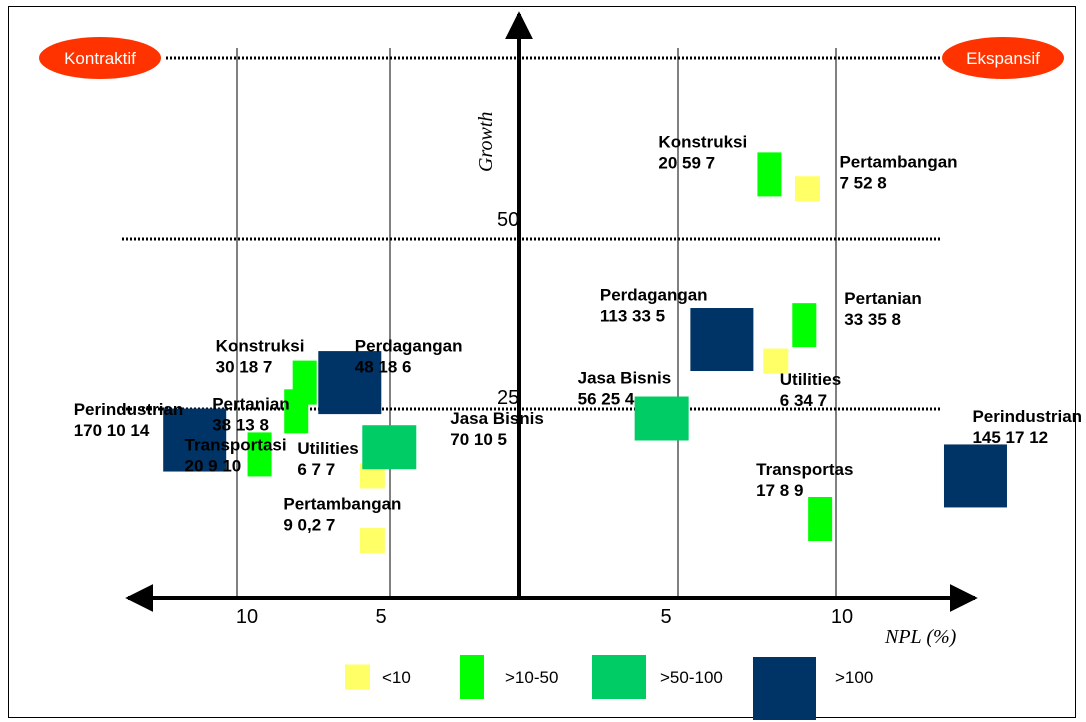 The width and height of the screenshot is (1086, 722). I want to click on values-ekspansif-pertambangan: 7 52 8, so click(862, 183).